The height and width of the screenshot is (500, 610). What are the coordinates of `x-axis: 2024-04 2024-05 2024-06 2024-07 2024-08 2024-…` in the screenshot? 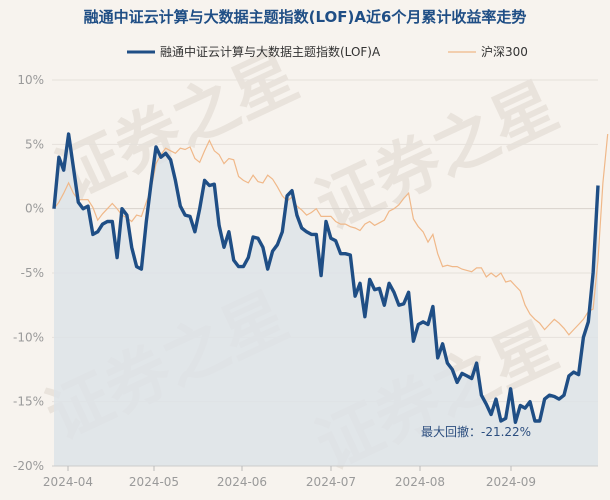 It's located at (289, 477).